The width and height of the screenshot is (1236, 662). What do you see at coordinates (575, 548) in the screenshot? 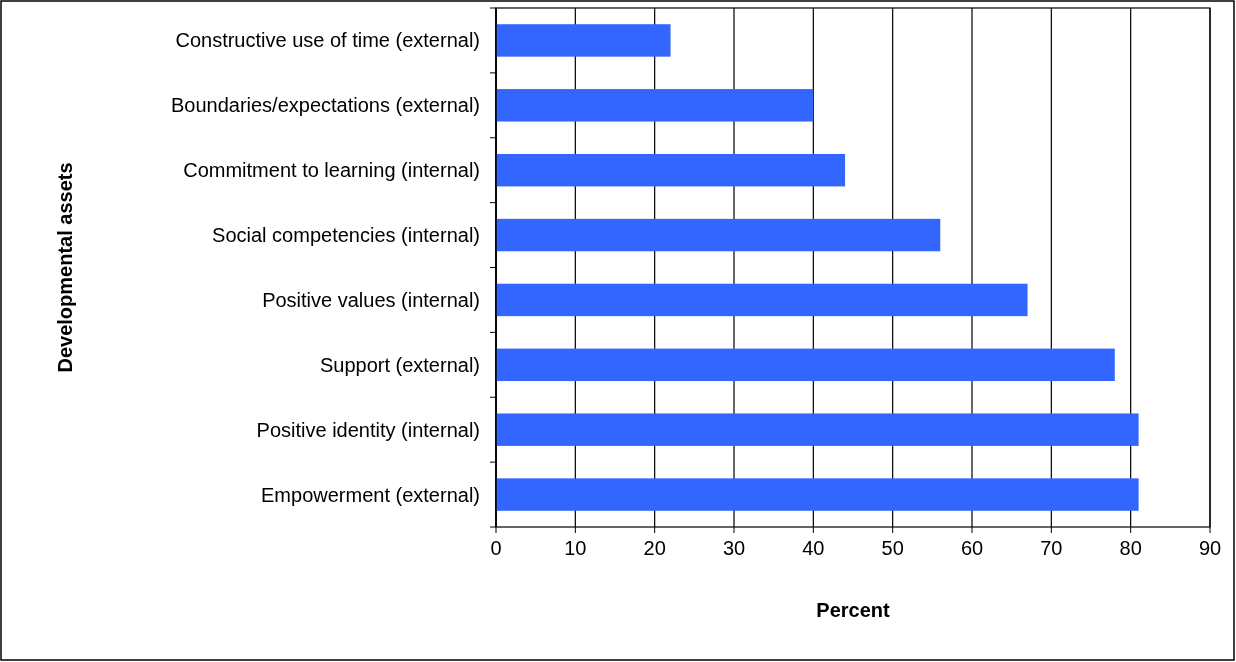
I see `x-tick-label: 10` at bounding box center [575, 548].